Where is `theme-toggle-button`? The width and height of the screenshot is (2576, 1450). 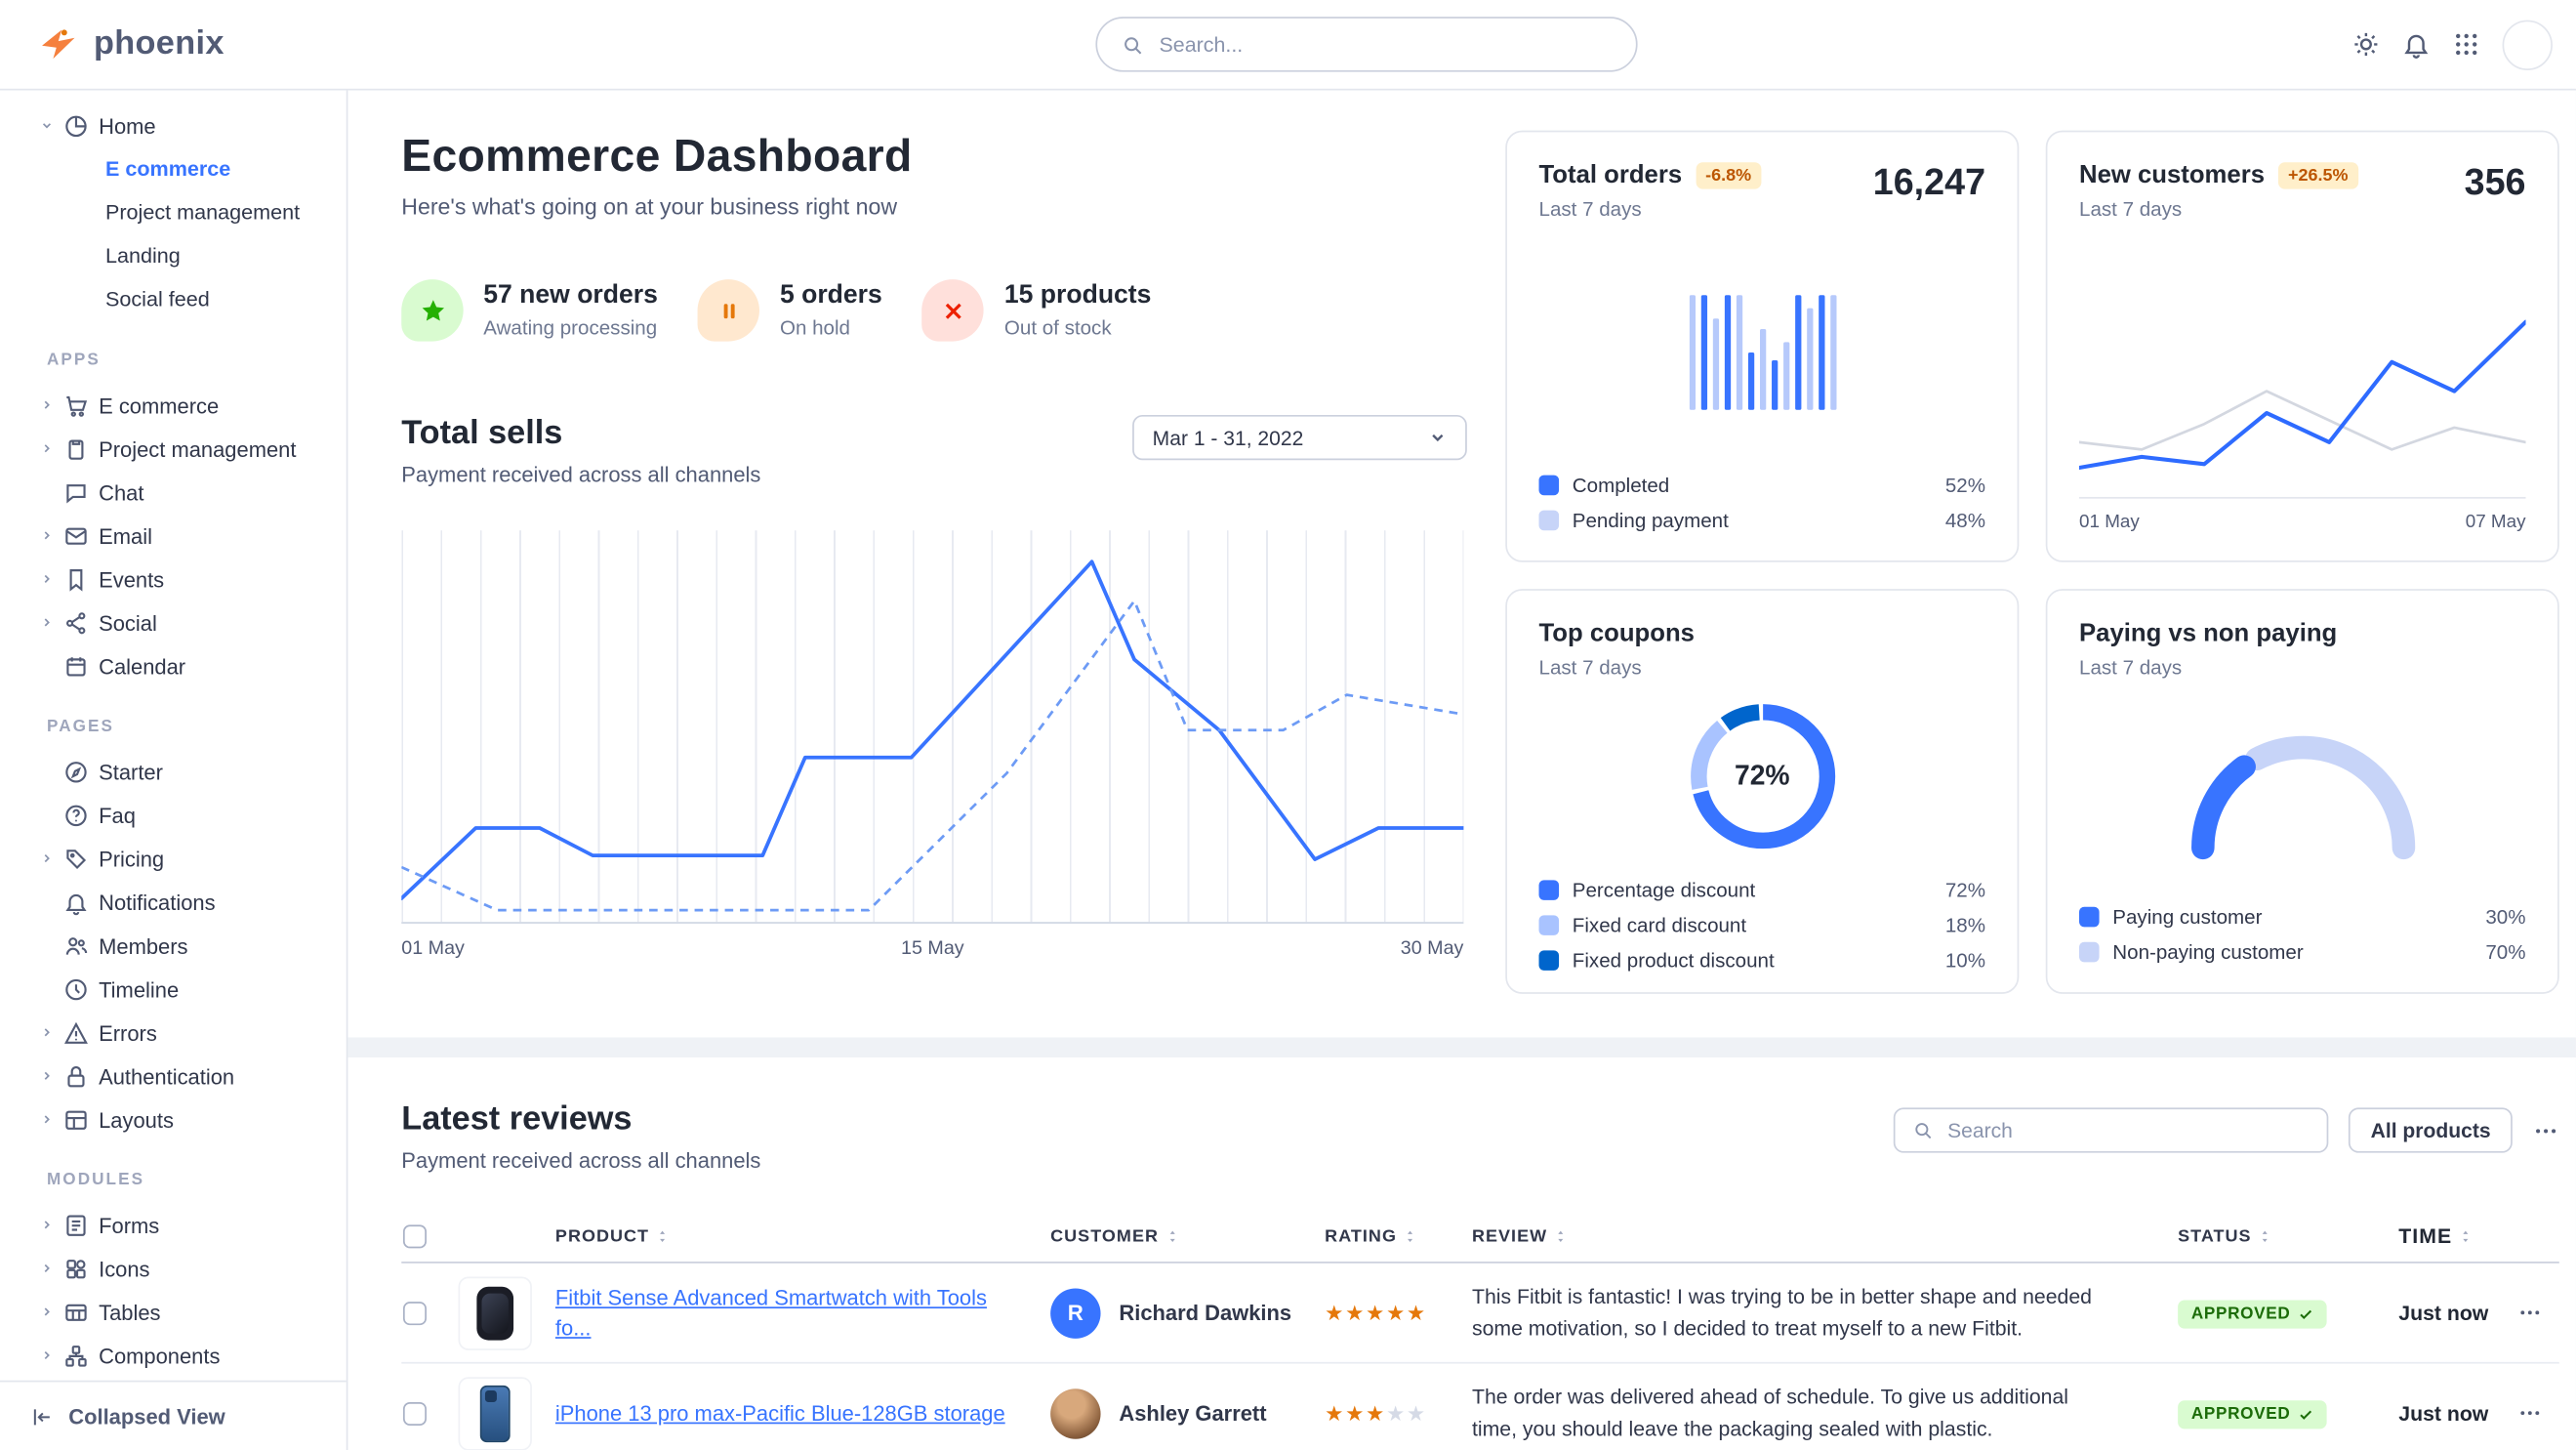 theme-toggle-button is located at coordinates (2365, 44).